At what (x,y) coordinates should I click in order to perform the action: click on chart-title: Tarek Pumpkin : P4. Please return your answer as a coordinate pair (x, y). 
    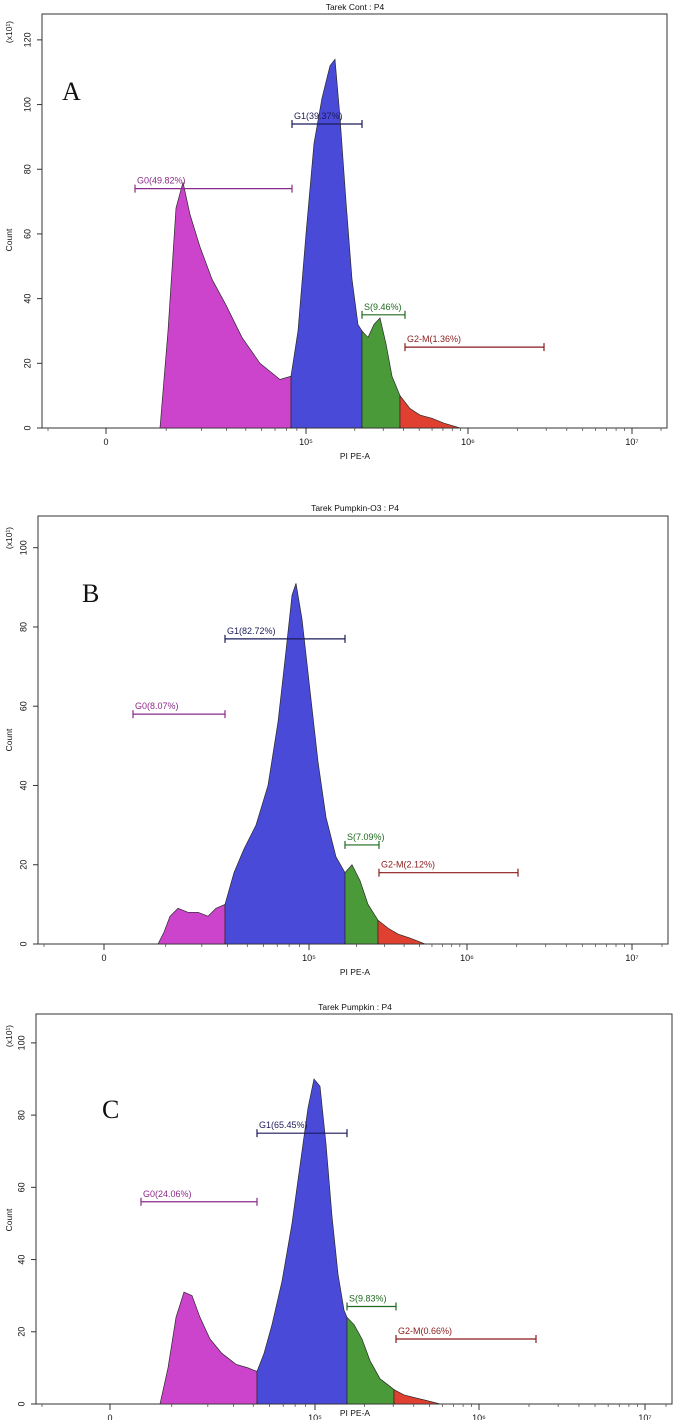
    Looking at the image, I should click on (355, 1007).